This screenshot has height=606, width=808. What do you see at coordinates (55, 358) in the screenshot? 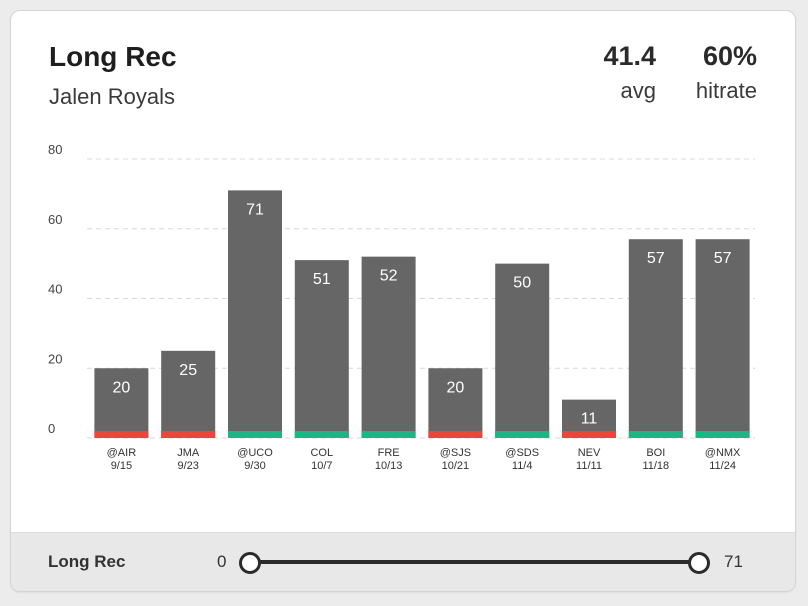
I see `y-tick-label: 20` at bounding box center [55, 358].